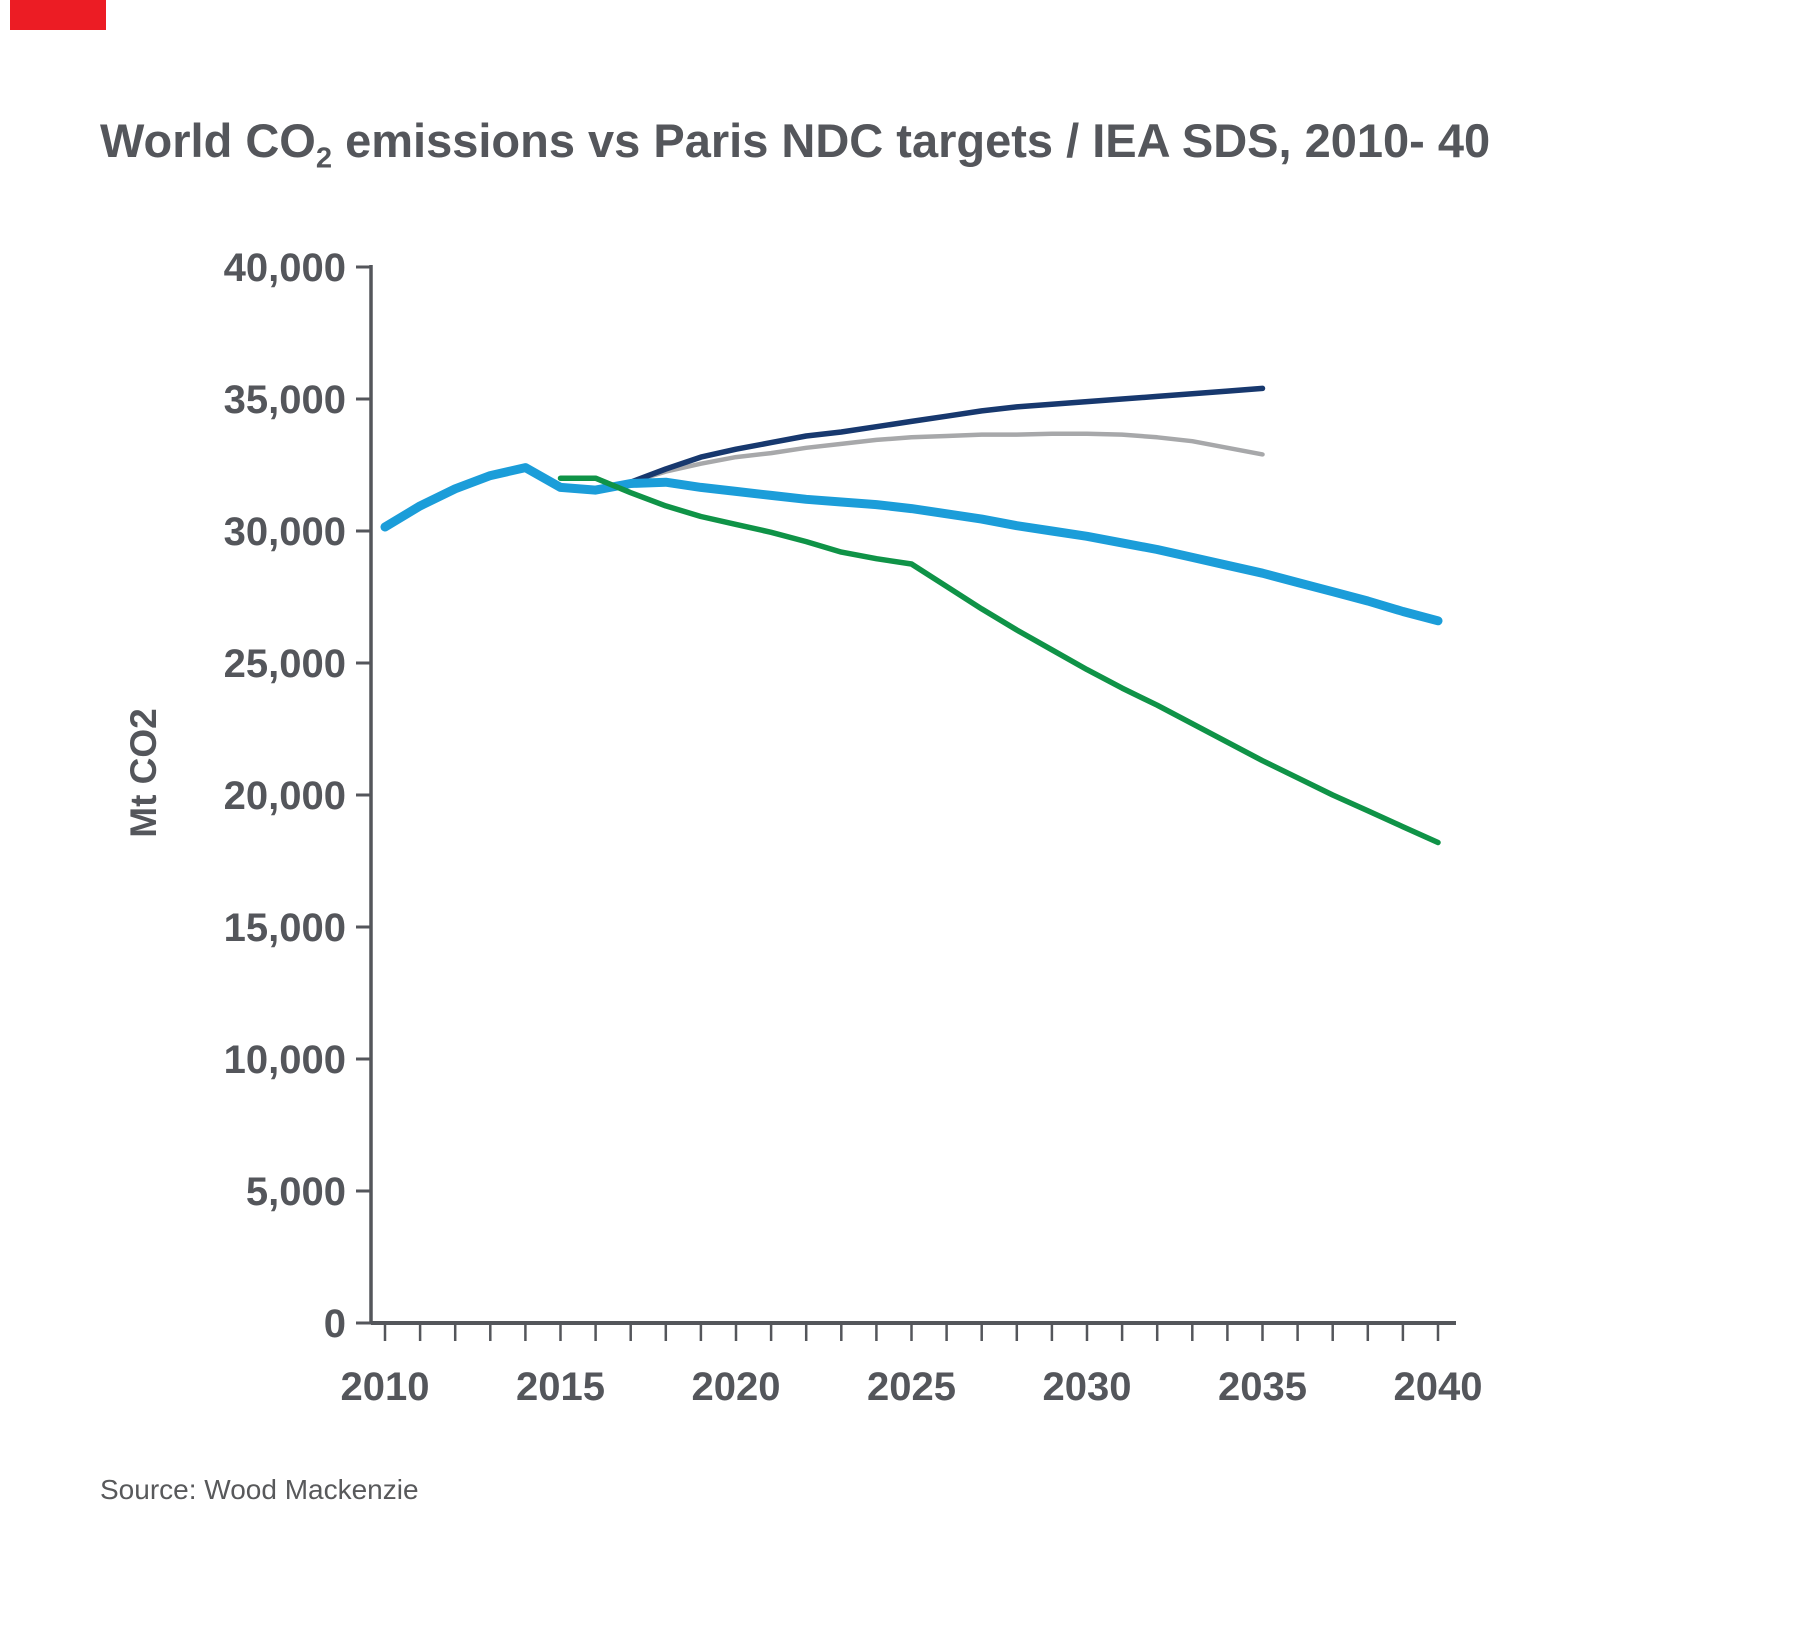  I want to click on x-axis-tick-label: 2035, so click(1262, 1387).